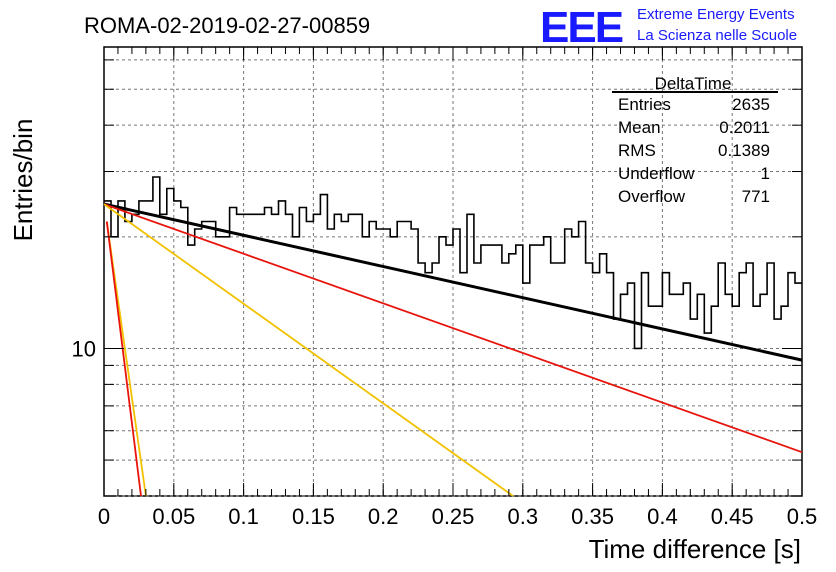  I want to click on x-tick-label: 0.3, so click(523, 516).